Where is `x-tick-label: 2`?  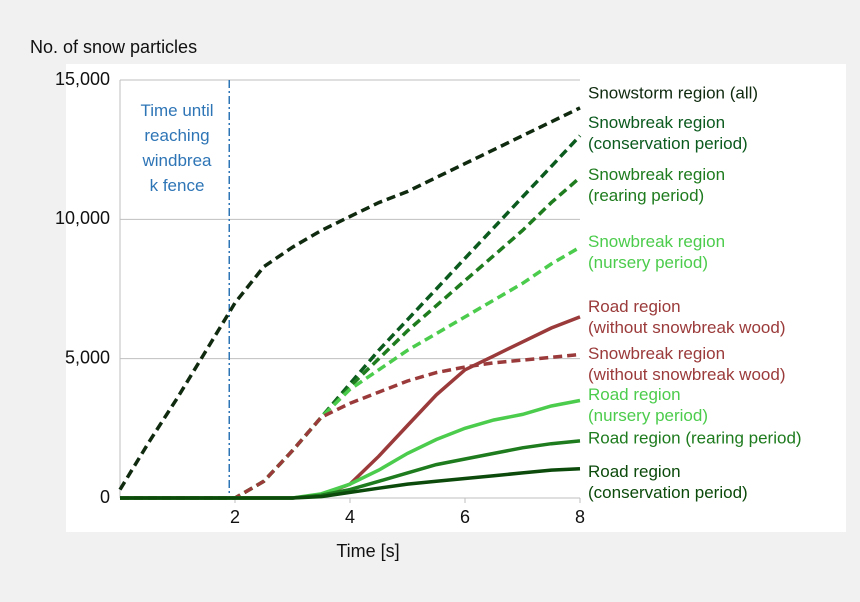
x-tick-label: 2 is located at coordinates (235, 517).